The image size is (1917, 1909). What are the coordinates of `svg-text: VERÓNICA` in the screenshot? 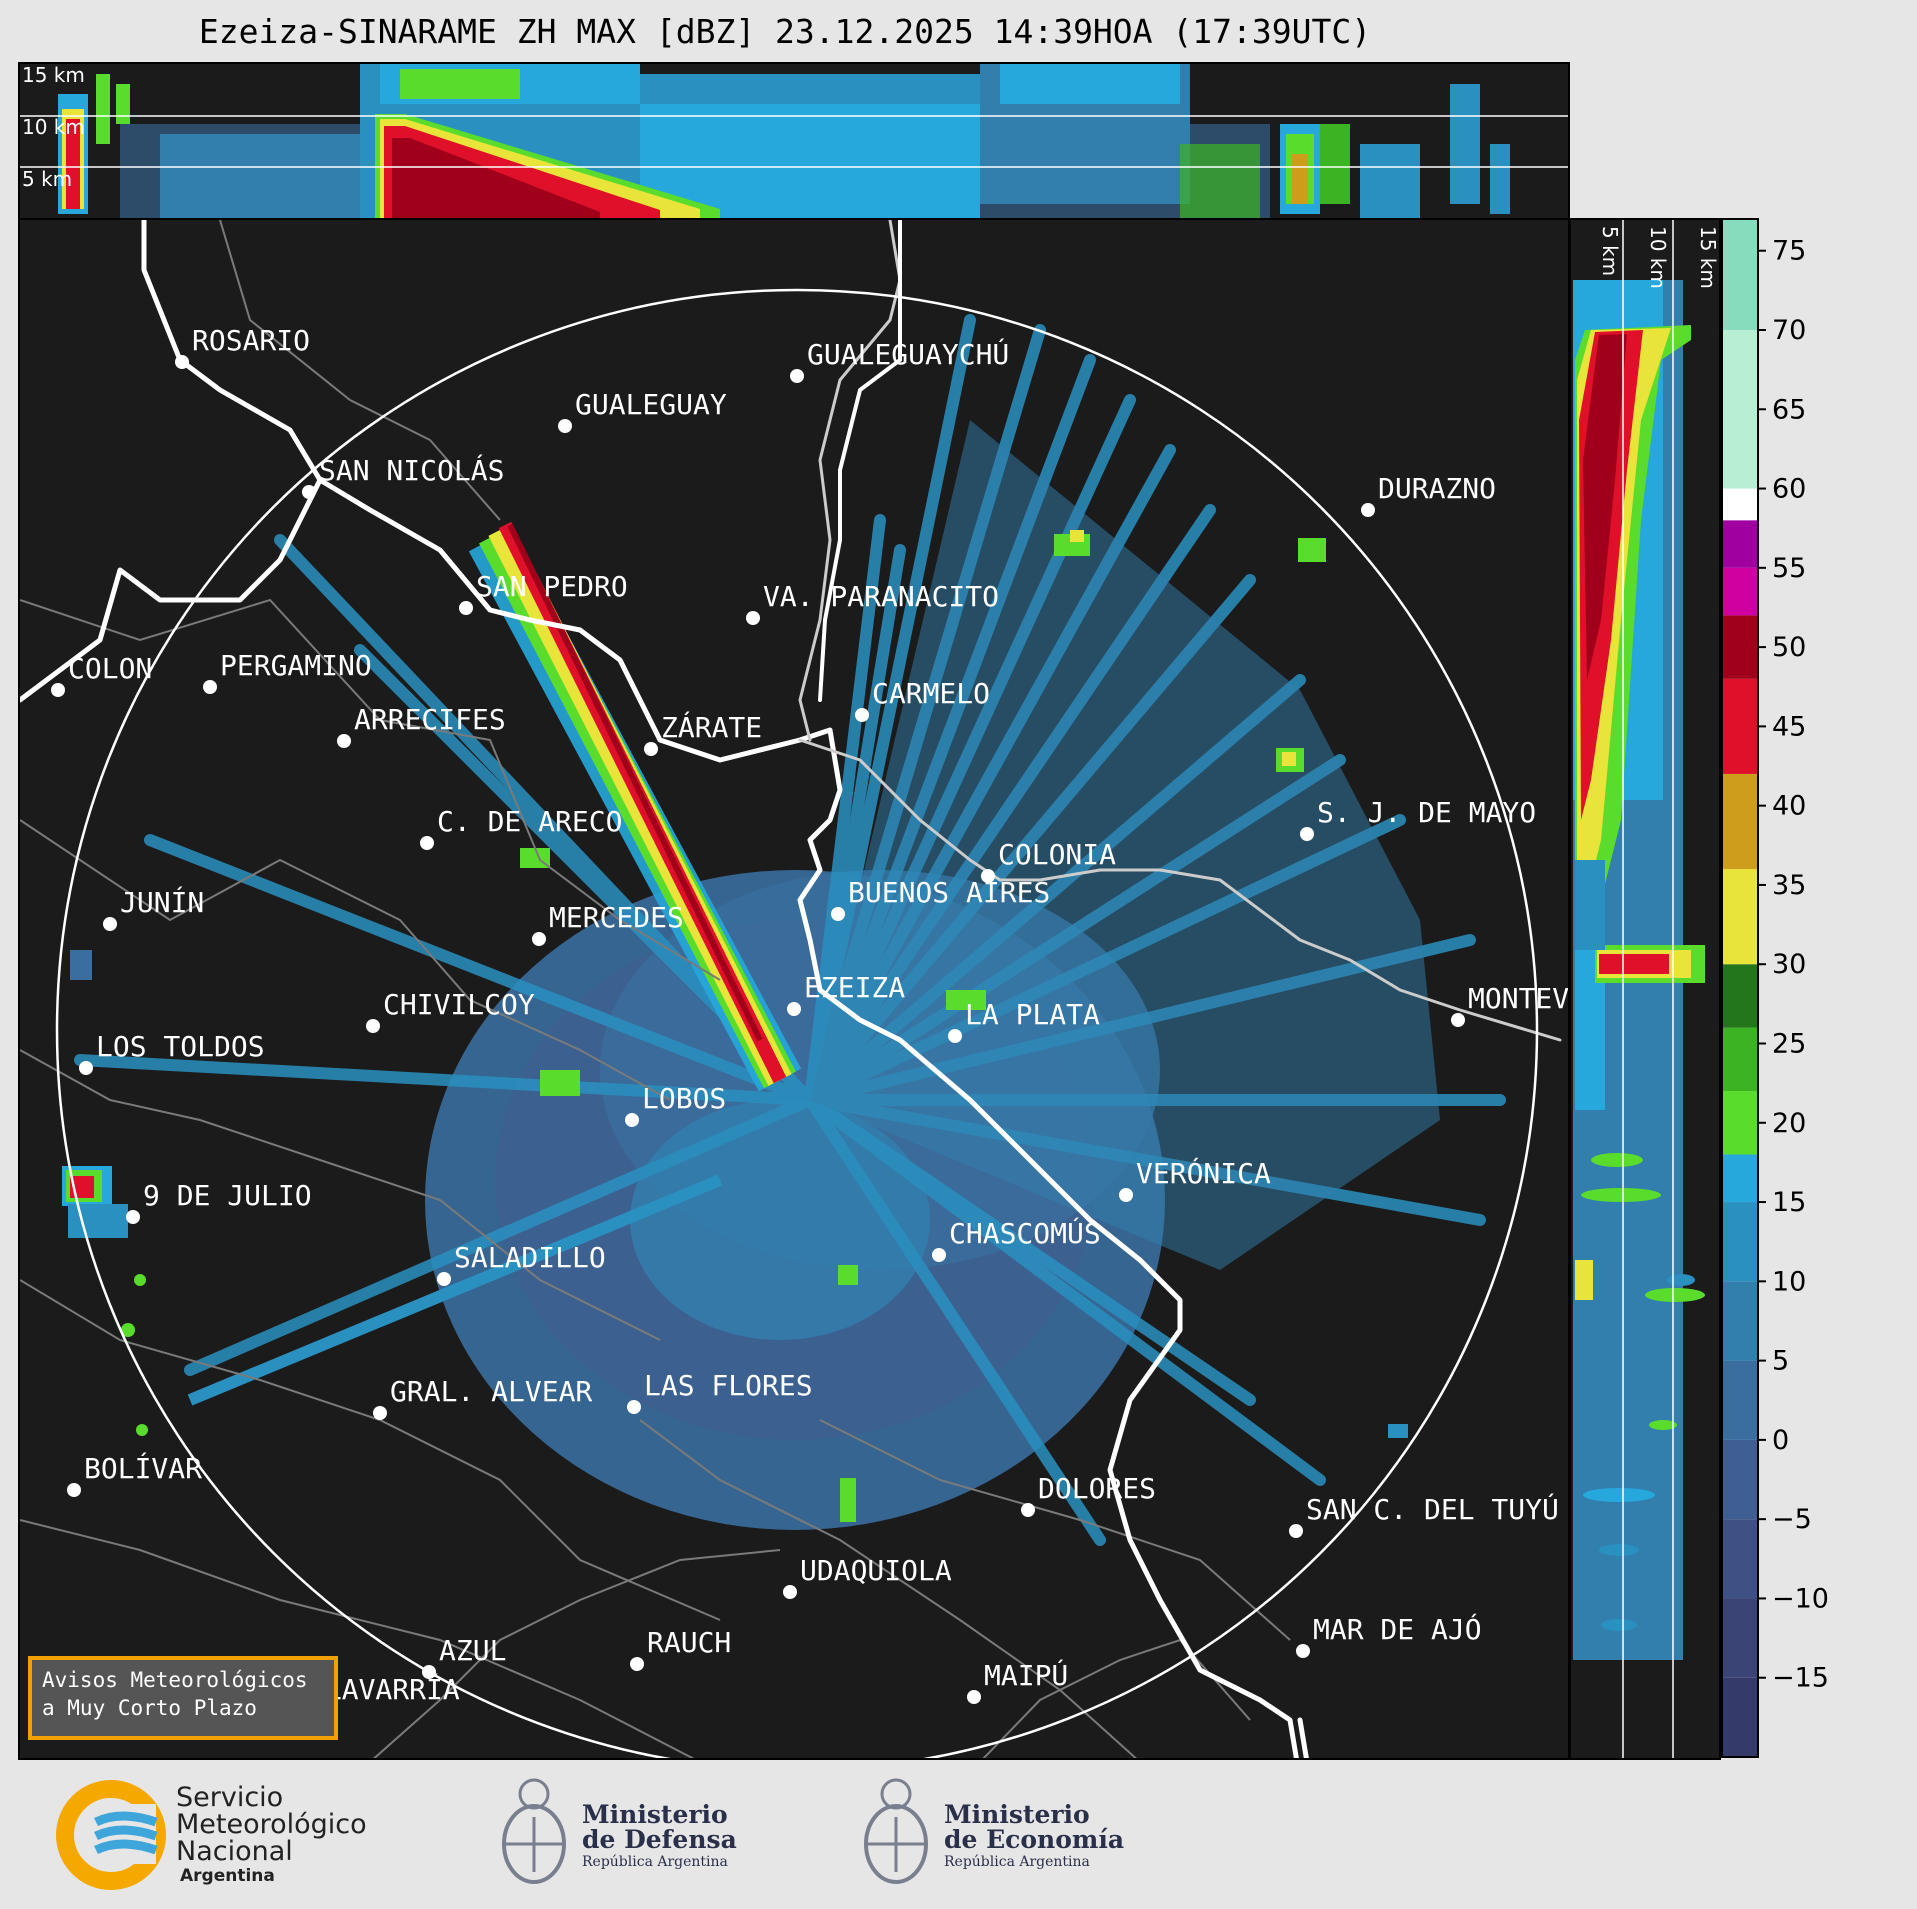 It's located at (1203, 1173).